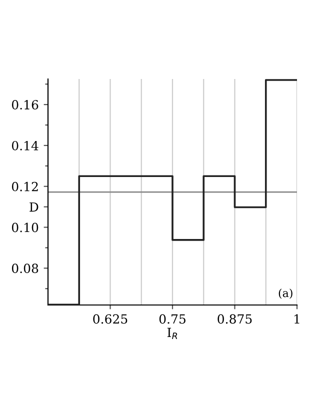 Image resolution: width=322 pixels, height=416 pixels. Describe the element at coordinates (110, 319) in the screenshot. I see `x-tick-label: 0.625` at that location.